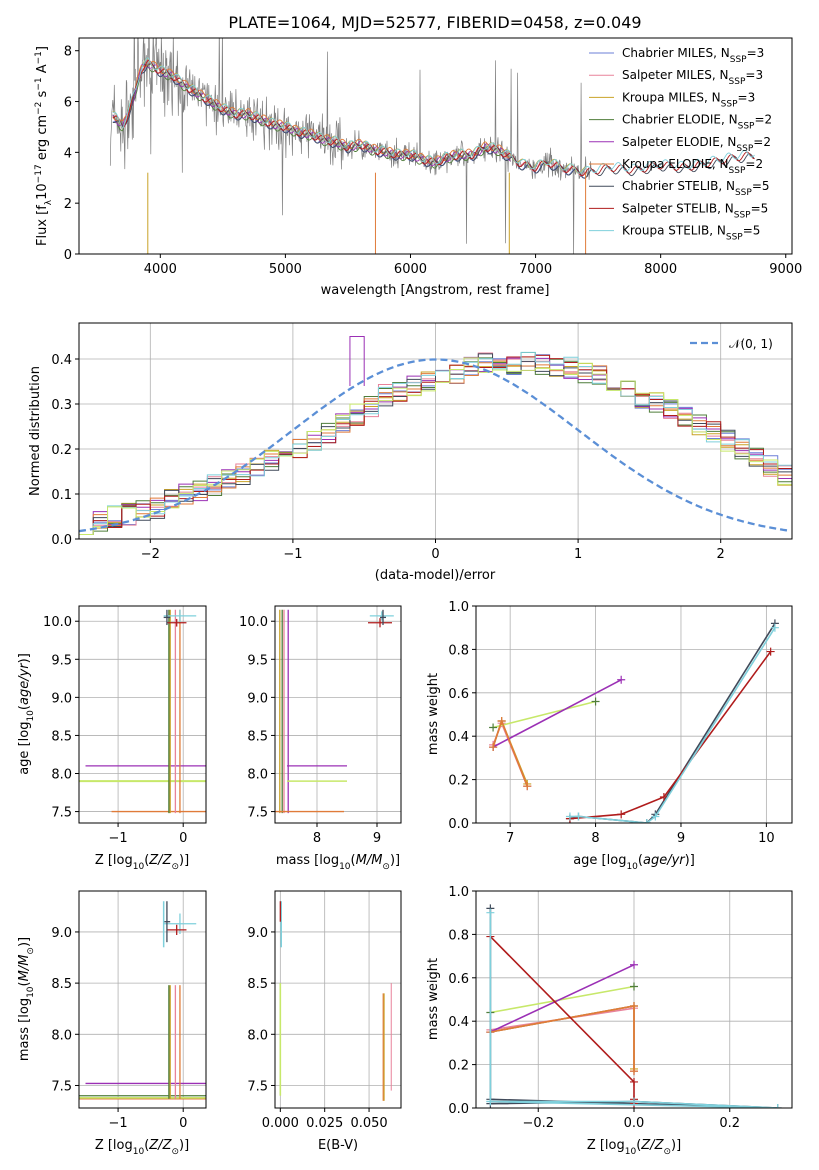 The image size is (819, 1170). I want to click on y-tick-label: 0, so click(68, 255).